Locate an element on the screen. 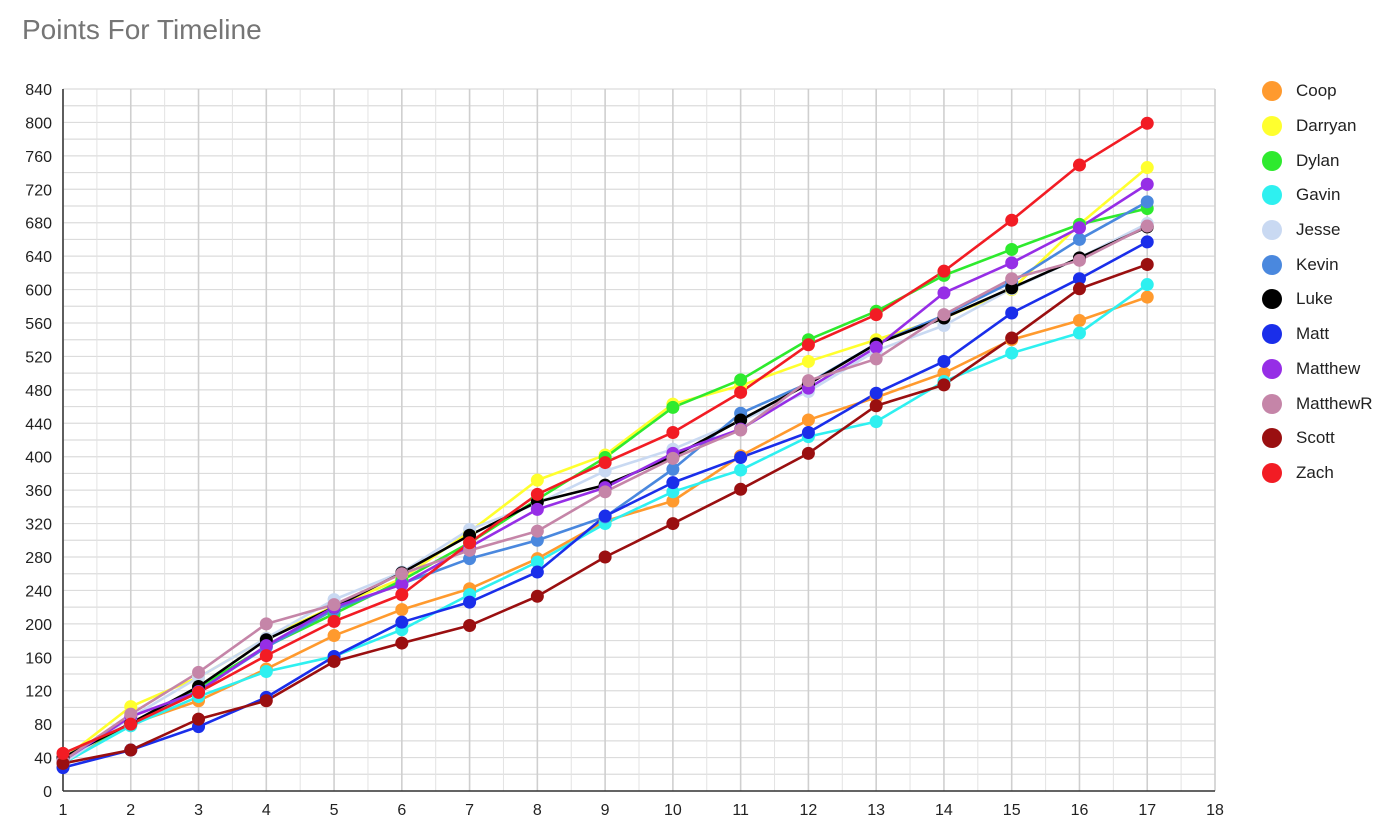  legend-item-jesse: Jesse is located at coordinates (1331, 230).